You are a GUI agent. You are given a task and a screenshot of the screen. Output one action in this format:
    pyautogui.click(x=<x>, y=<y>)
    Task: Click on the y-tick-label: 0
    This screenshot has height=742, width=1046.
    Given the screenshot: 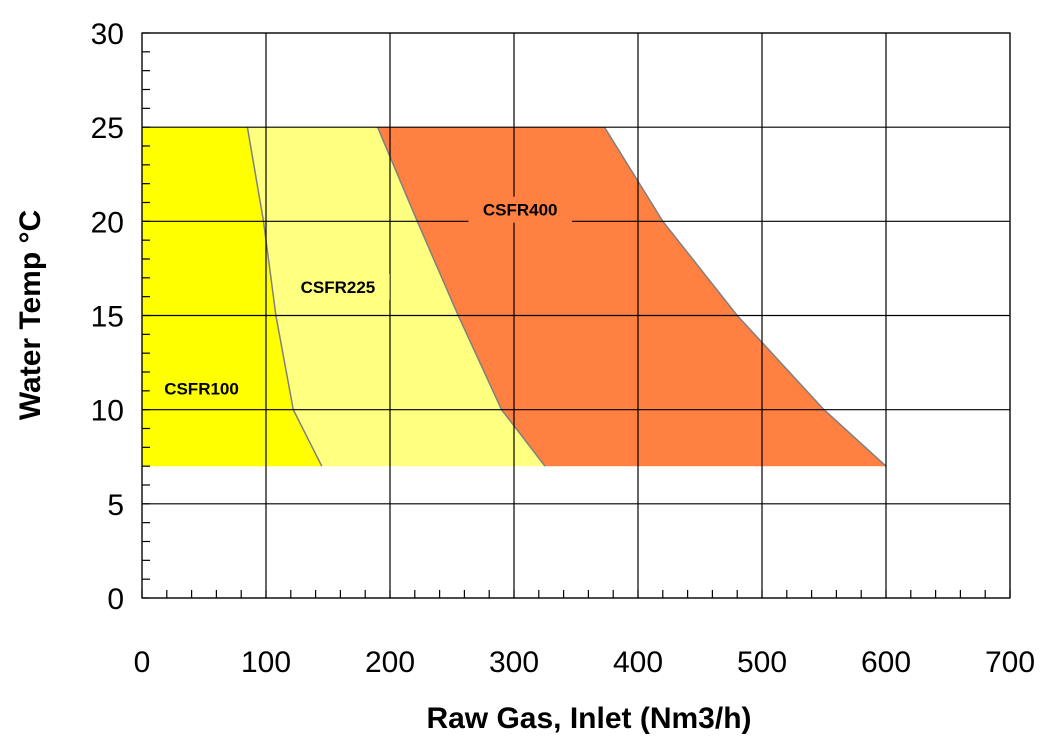 What is the action you would take?
    pyautogui.click(x=115, y=599)
    